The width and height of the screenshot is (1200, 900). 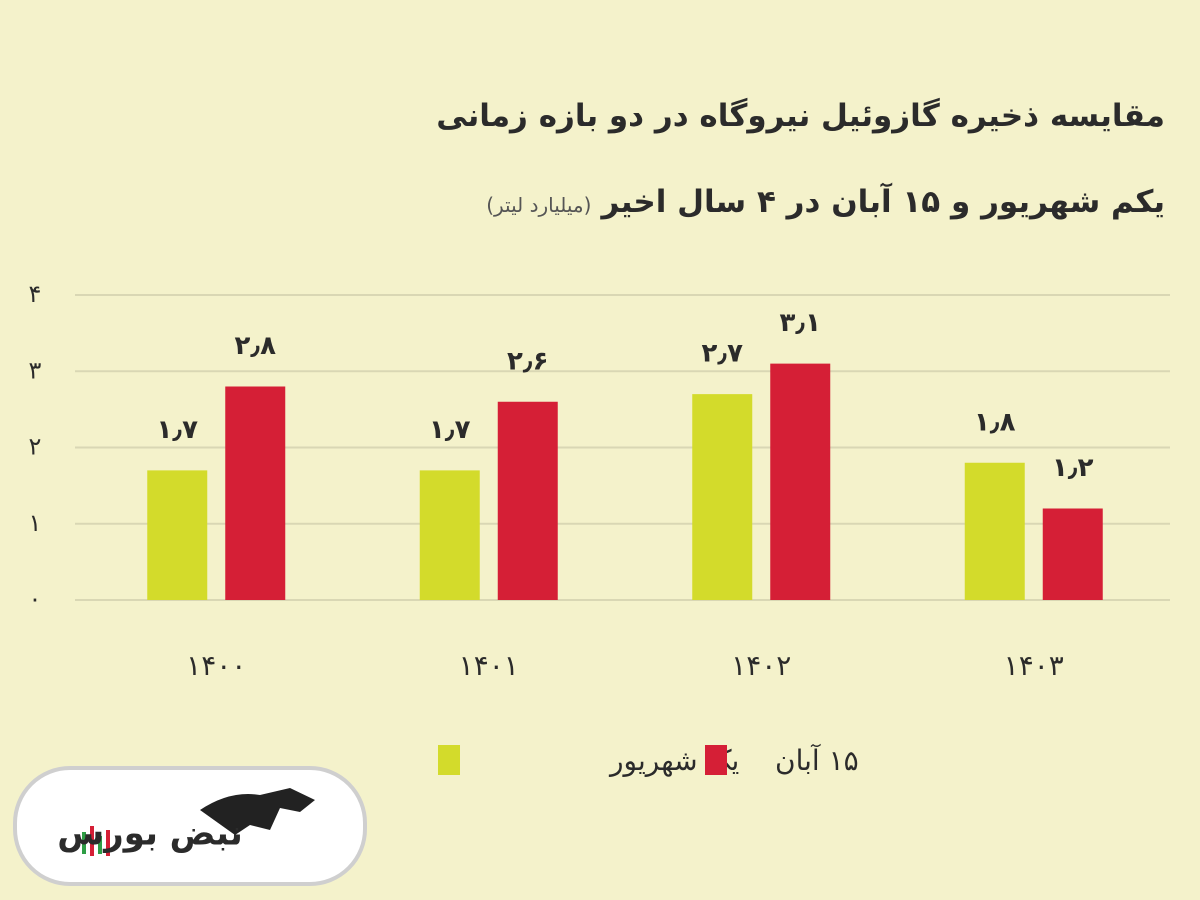 I want to click on y-tick-label: ۴, so click(x=35, y=294).